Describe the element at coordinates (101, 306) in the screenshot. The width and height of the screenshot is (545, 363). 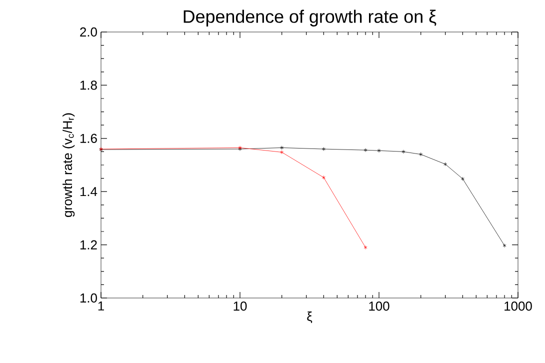
I see `x-tick-label: 1` at that location.